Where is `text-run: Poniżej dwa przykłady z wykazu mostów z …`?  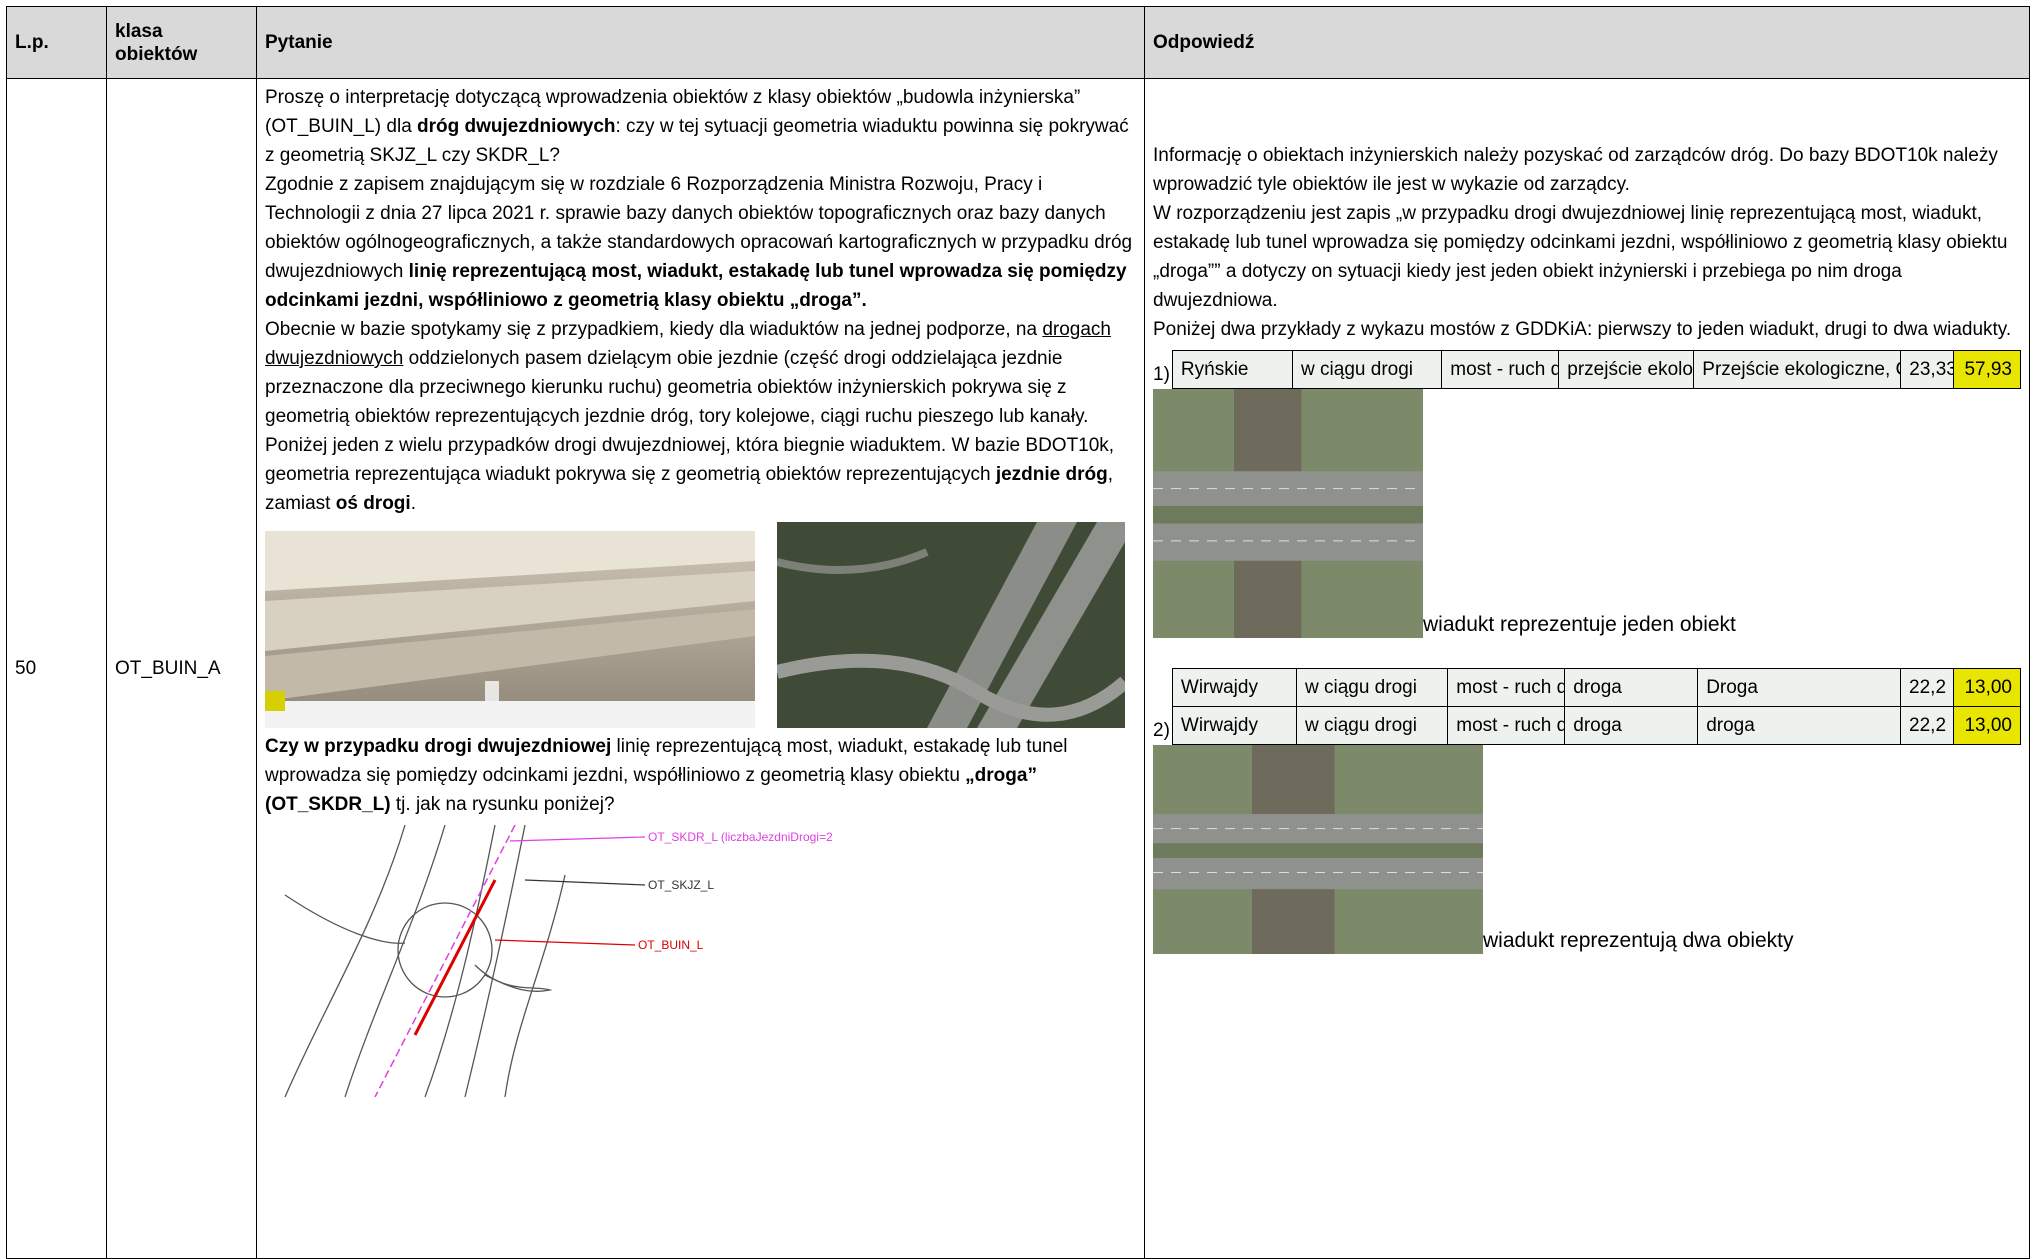 text-run: Poniżej dwa przykłady z wykazu mostów z … is located at coordinates (1582, 329).